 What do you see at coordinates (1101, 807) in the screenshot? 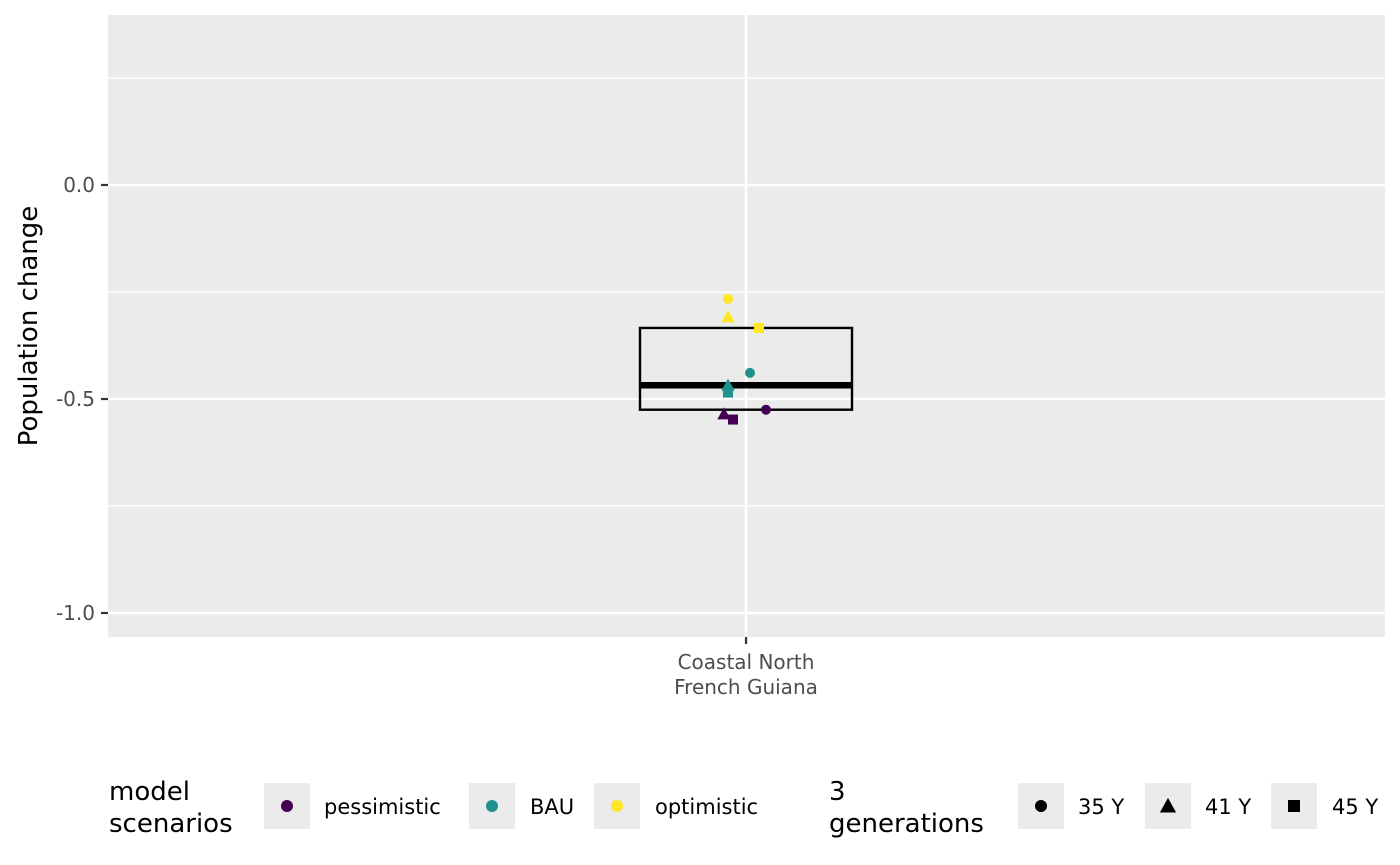
I see `legend-label: 35 Y` at bounding box center [1101, 807].